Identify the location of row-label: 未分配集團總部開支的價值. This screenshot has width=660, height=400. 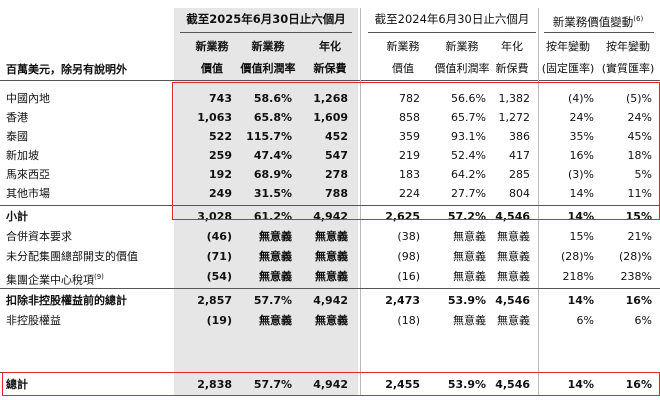
(72, 257).